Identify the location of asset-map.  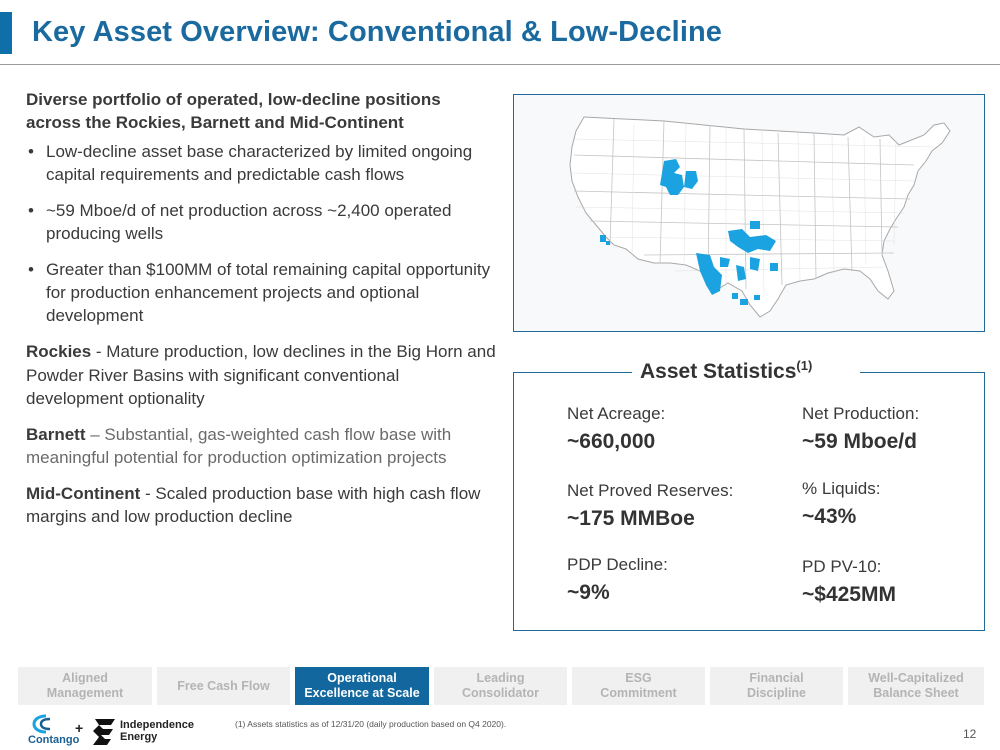
(749, 213).